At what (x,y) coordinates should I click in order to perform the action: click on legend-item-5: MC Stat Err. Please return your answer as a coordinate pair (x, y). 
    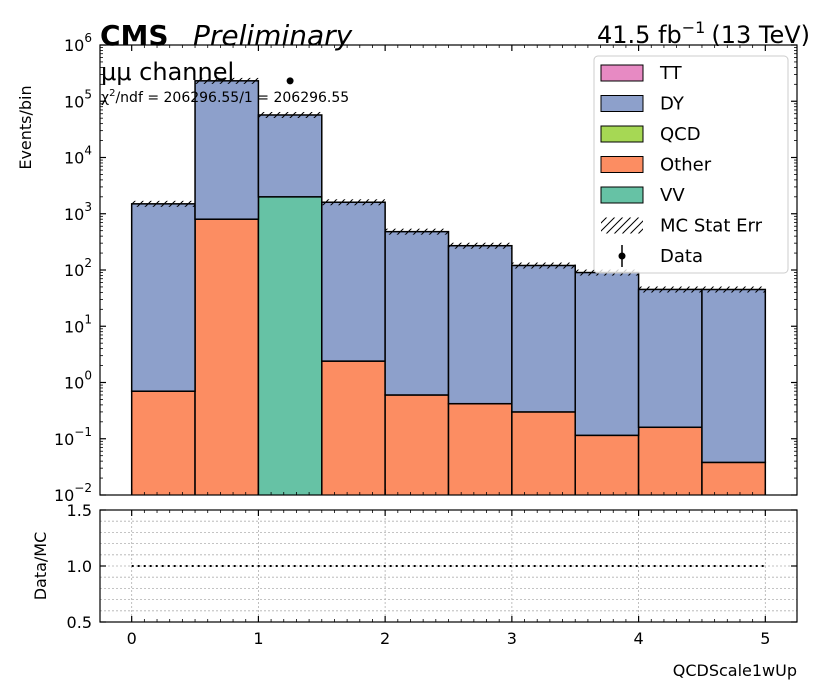
    Looking at the image, I should click on (682, 226).